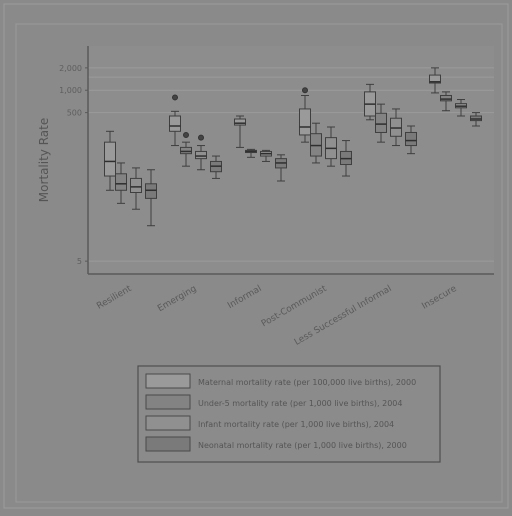 The width and height of the screenshot is (512, 516). I want to click on y-axis-label: Mortality Rate, so click(44, 160).